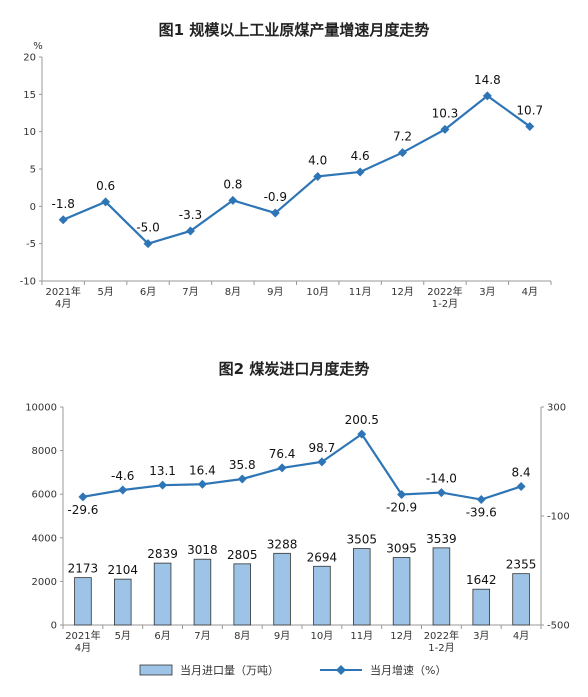  Describe the element at coordinates (322, 448) in the screenshot. I see `chart-2-line-label: 98.7` at that location.